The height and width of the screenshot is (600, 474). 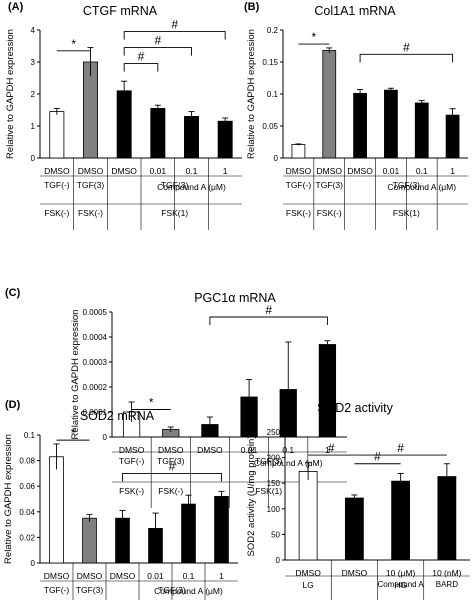 What do you see at coordinates (16, 7) in the screenshot?
I see `panel-label: (A)` at bounding box center [16, 7].